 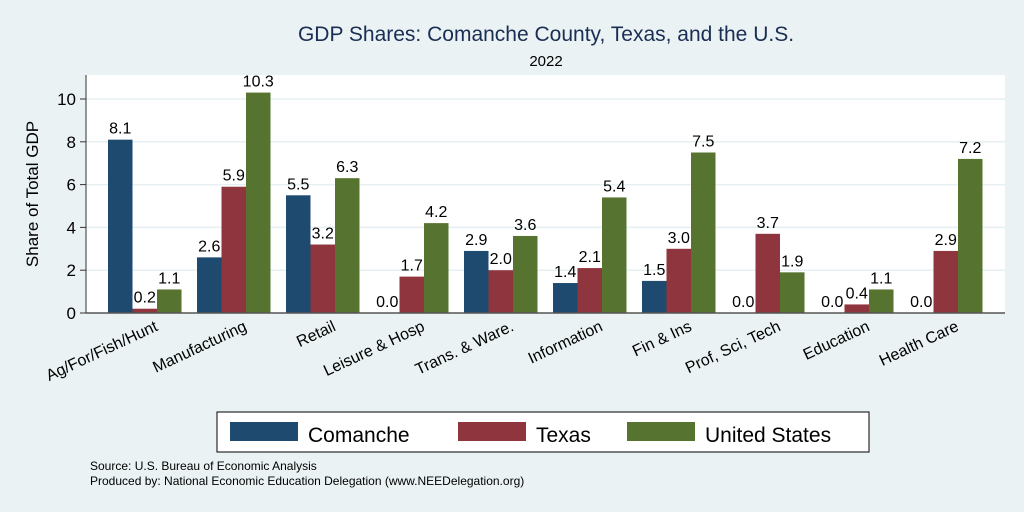 What do you see at coordinates (436, 212) in the screenshot?
I see `value-label: 4.2` at bounding box center [436, 212].